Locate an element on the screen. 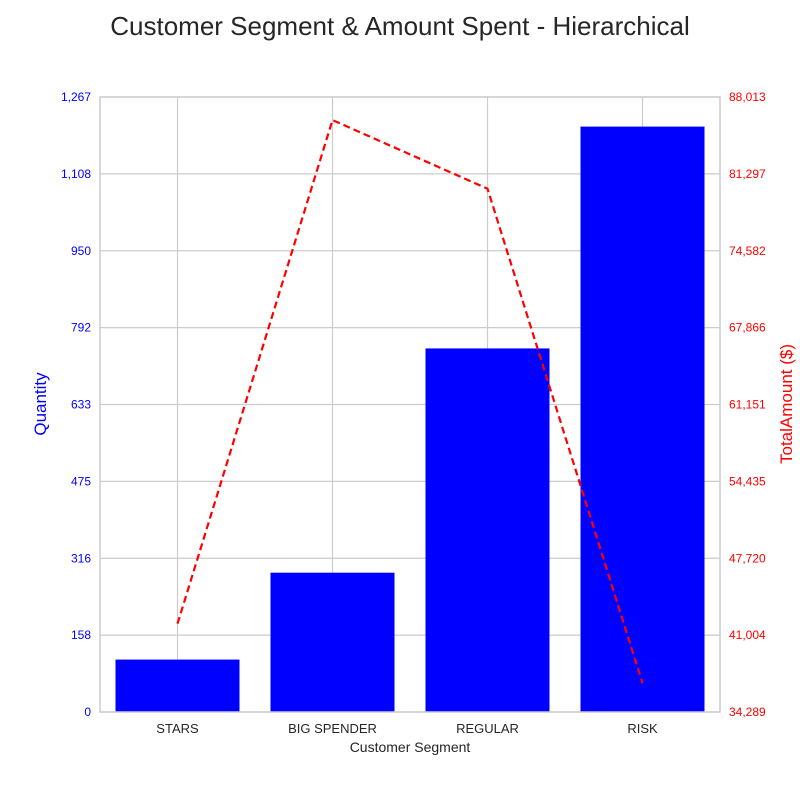 This screenshot has width=800, height=800. x-tick-label: STARS is located at coordinates (177, 728).